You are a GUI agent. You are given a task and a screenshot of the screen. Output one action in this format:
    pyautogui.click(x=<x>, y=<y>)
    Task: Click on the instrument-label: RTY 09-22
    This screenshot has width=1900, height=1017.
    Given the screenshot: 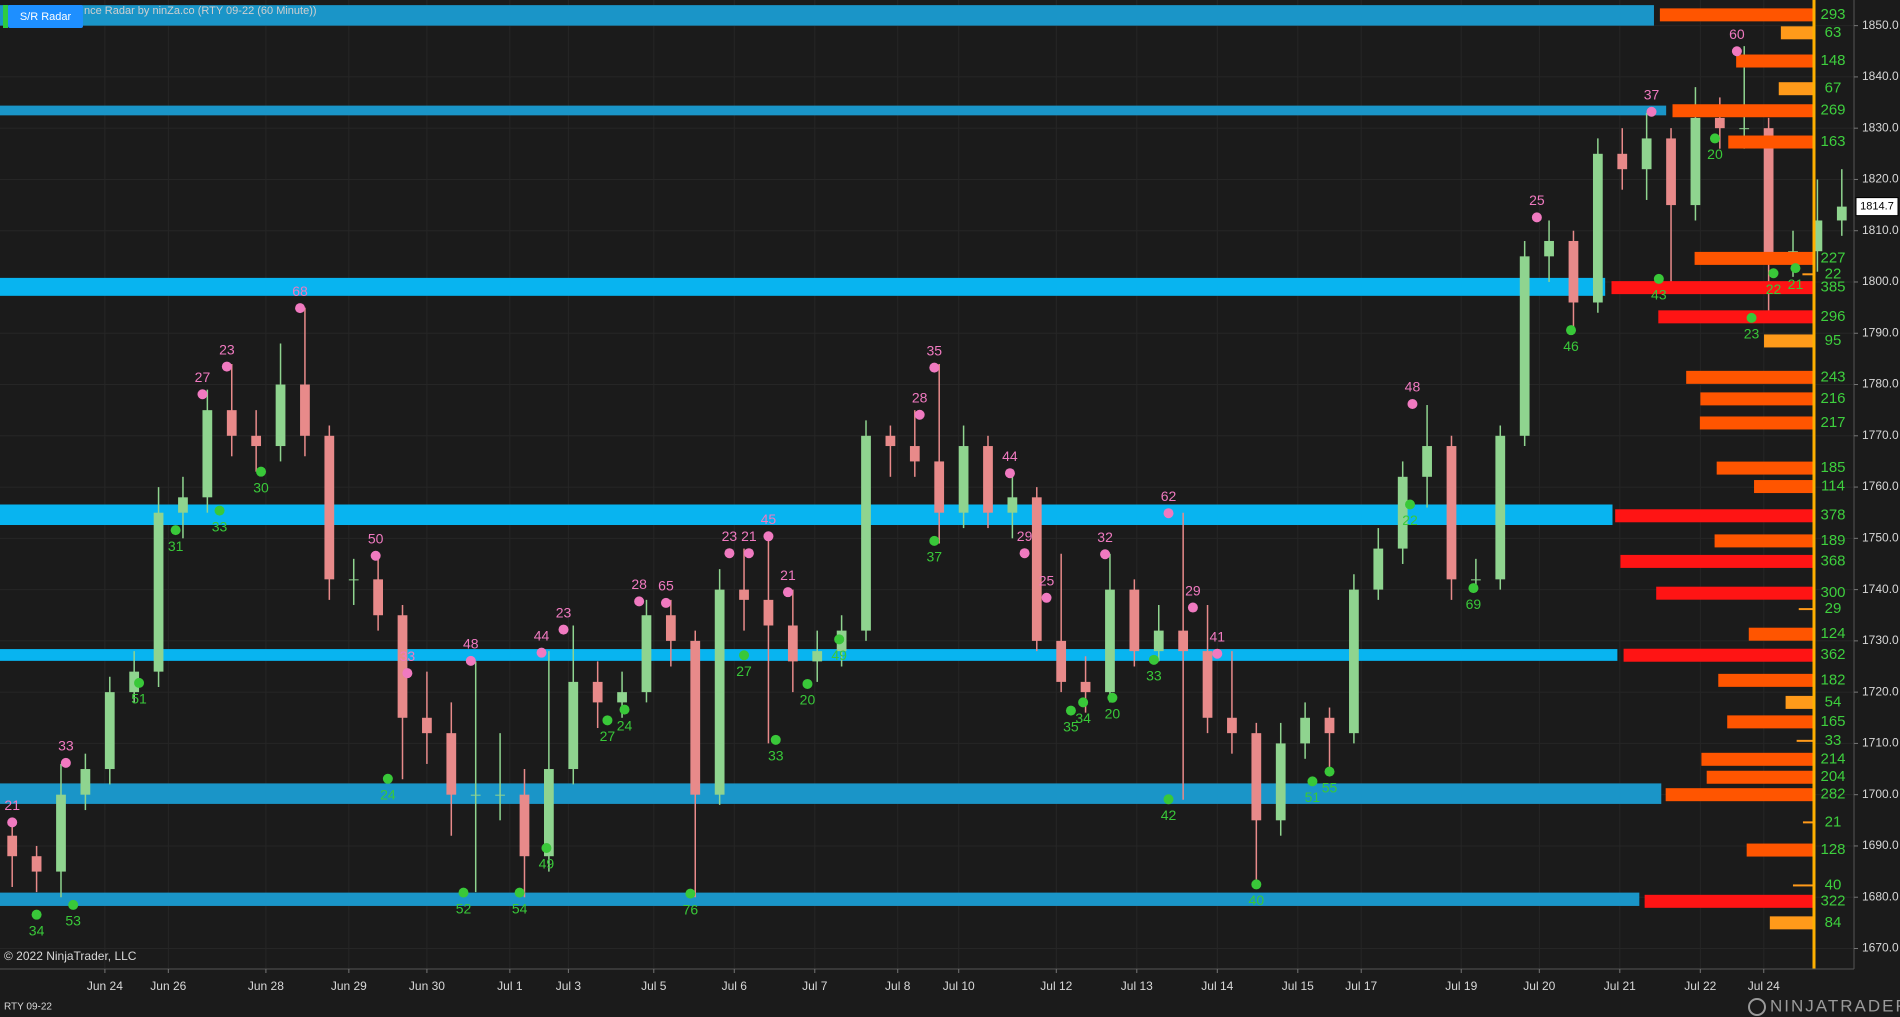 What is the action you would take?
    pyautogui.click(x=28, y=1007)
    